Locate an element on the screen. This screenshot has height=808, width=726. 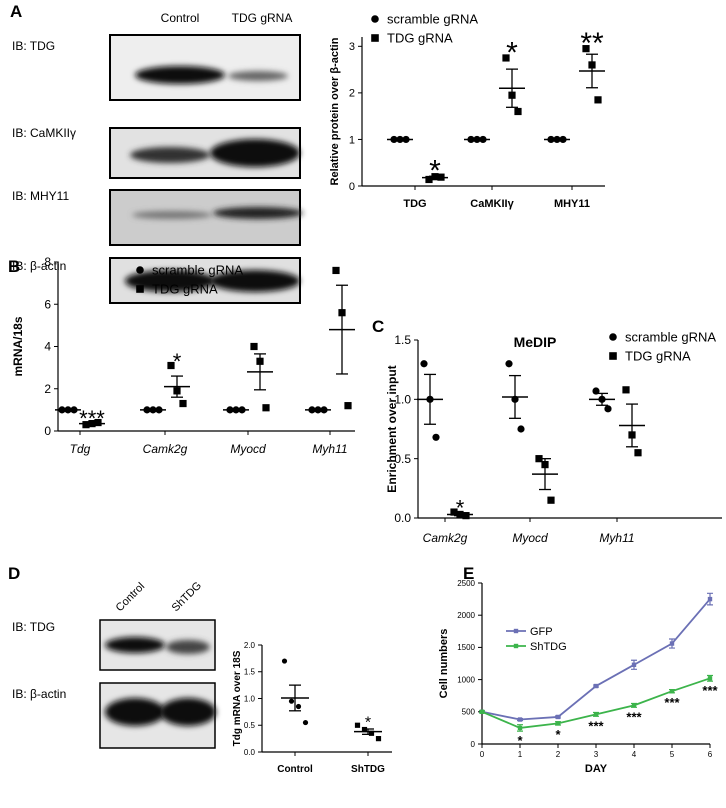
blot-frame is located at coordinates (205, 67).